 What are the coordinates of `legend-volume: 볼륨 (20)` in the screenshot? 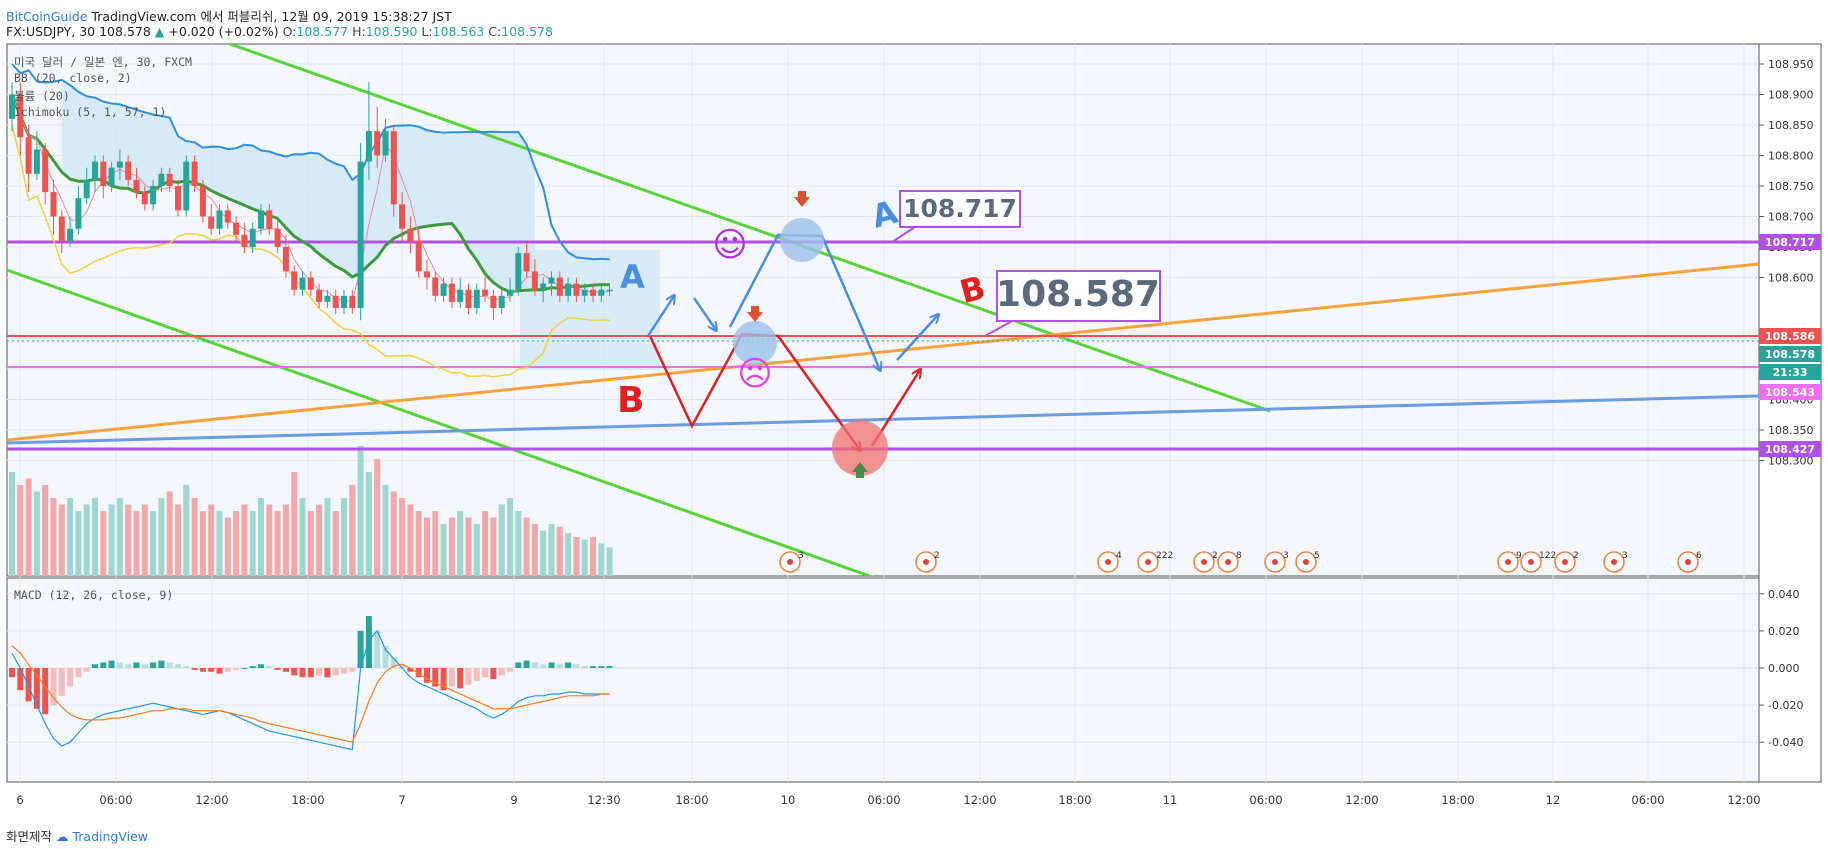 It's located at (42, 96).